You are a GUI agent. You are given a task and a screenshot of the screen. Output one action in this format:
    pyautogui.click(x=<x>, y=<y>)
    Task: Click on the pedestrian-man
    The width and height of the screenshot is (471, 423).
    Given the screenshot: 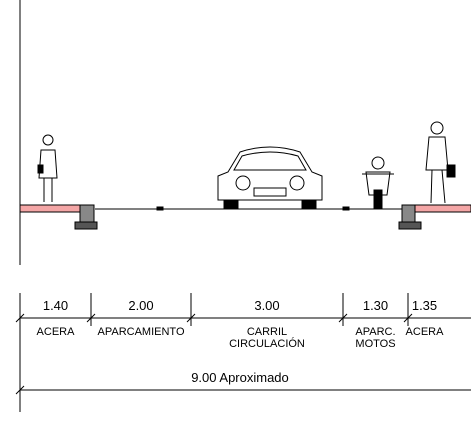 What is the action you would take?
    pyautogui.click(x=440, y=162)
    